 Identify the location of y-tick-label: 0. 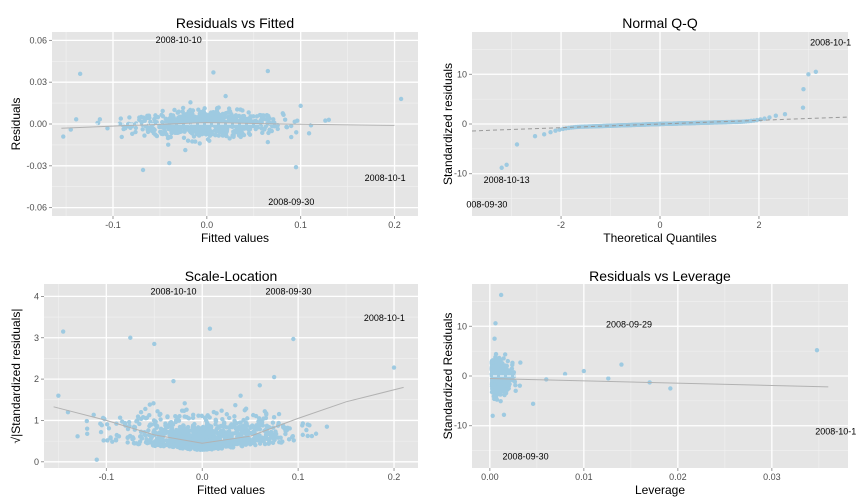
(464, 376).